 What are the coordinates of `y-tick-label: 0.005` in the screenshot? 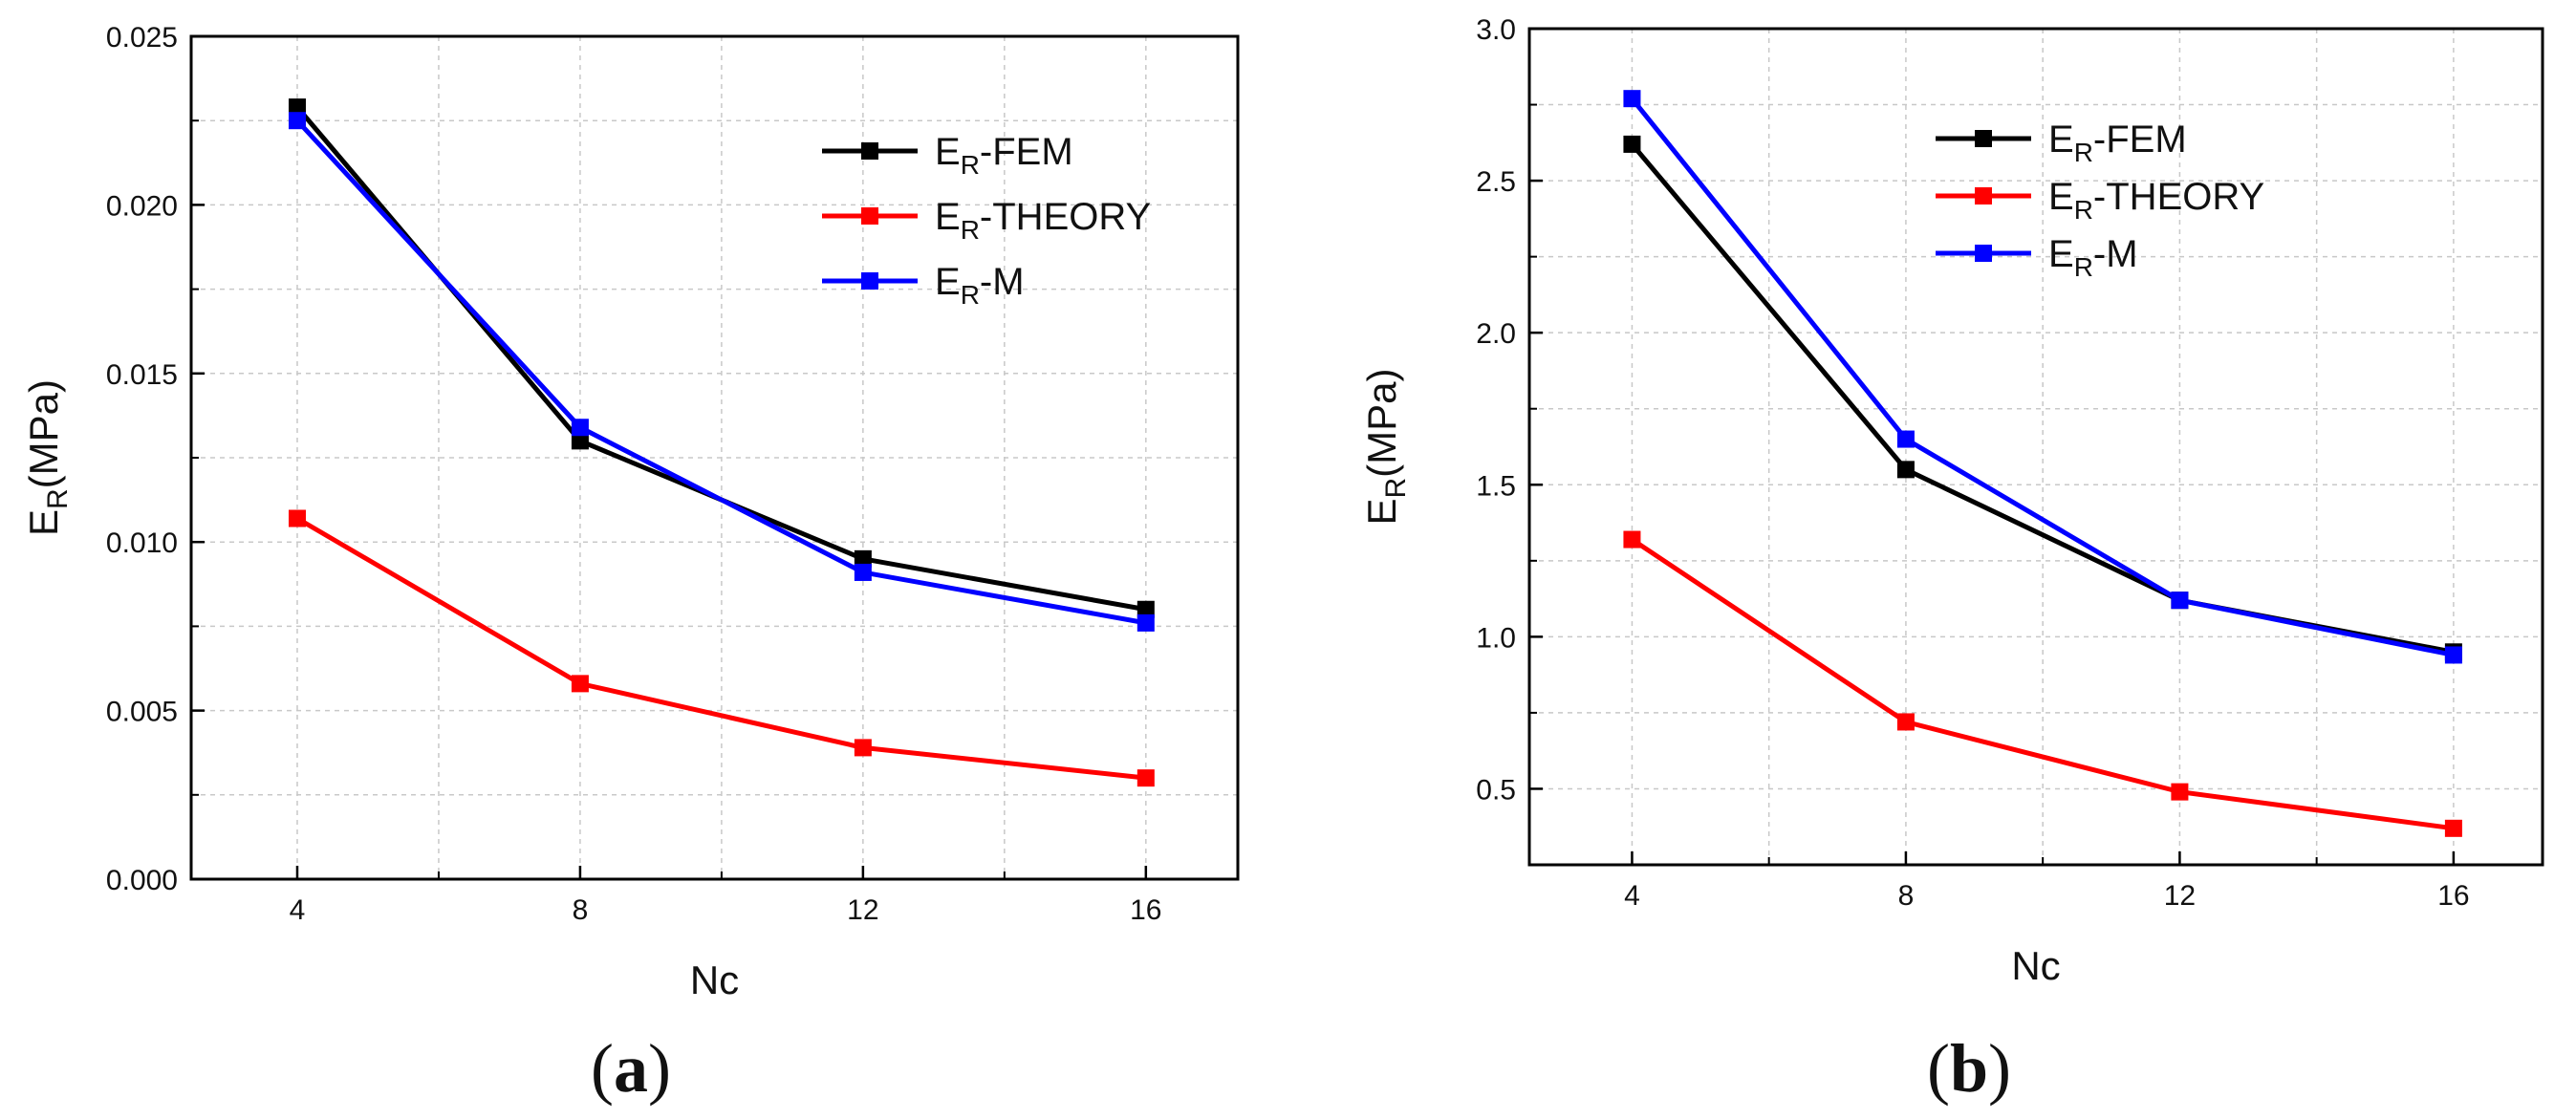 It's located at (142, 712).